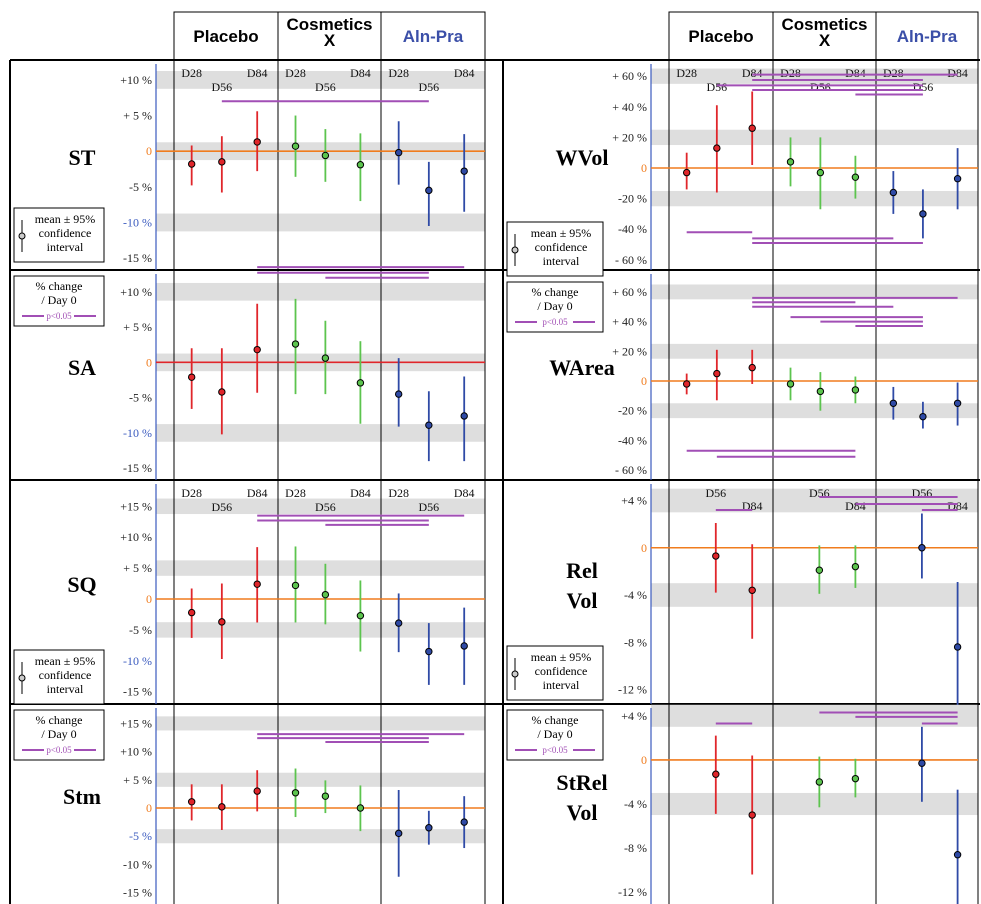 The image size is (981, 904). Describe the element at coordinates (635, 804) in the screenshot. I see `y-tick-label: -4 %` at that location.